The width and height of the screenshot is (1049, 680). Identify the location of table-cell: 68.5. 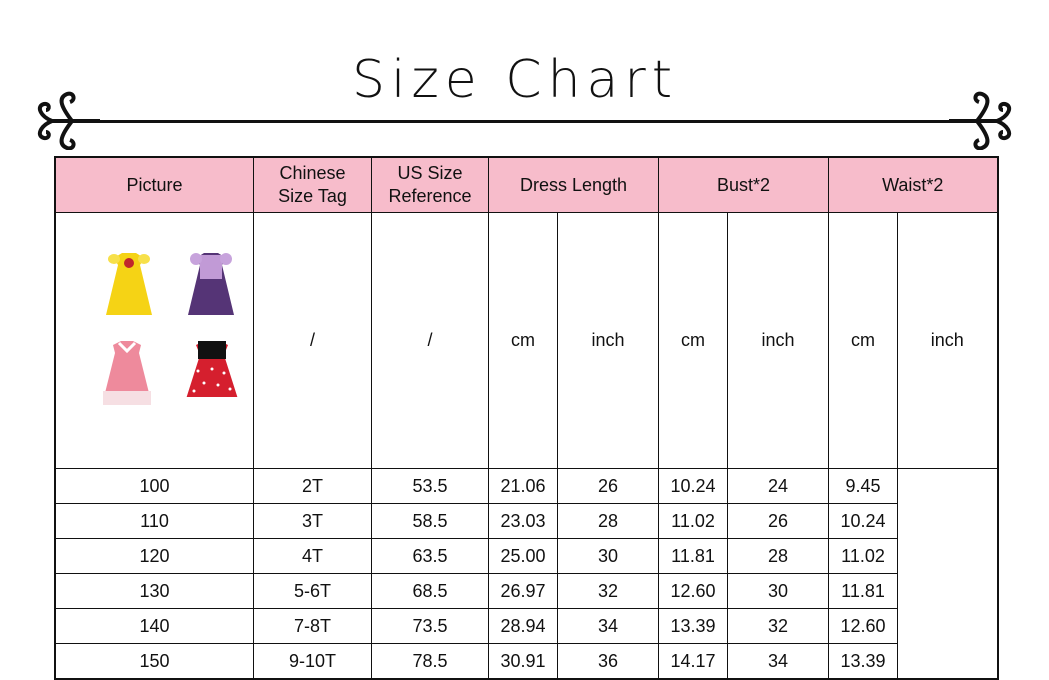
(430, 591).